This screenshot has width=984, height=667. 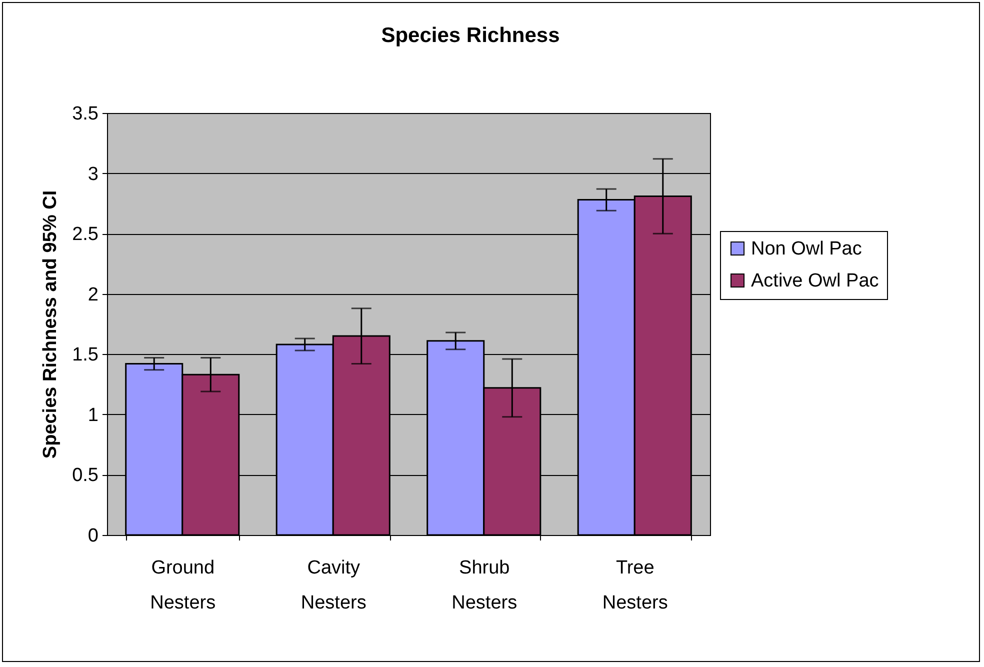 What do you see at coordinates (93, 295) in the screenshot?
I see `y-tick-label: 2` at bounding box center [93, 295].